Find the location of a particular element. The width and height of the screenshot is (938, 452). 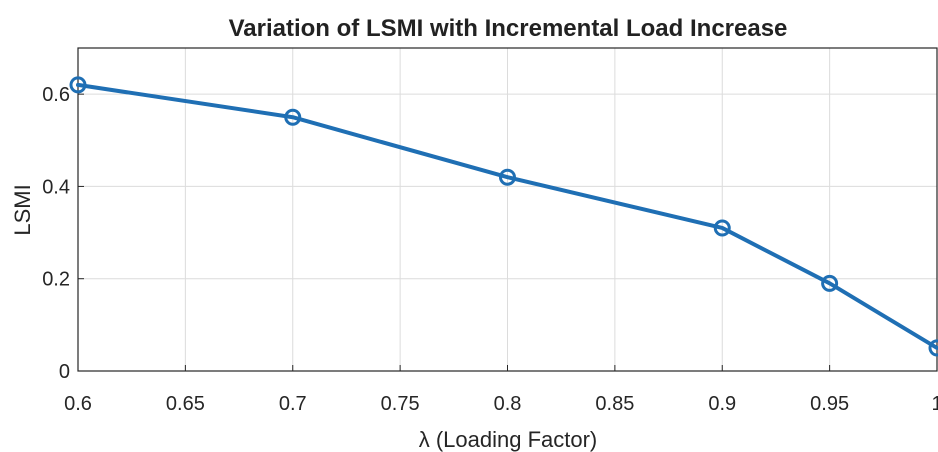

y-tick-label: 0.6 is located at coordinates (56, 95).